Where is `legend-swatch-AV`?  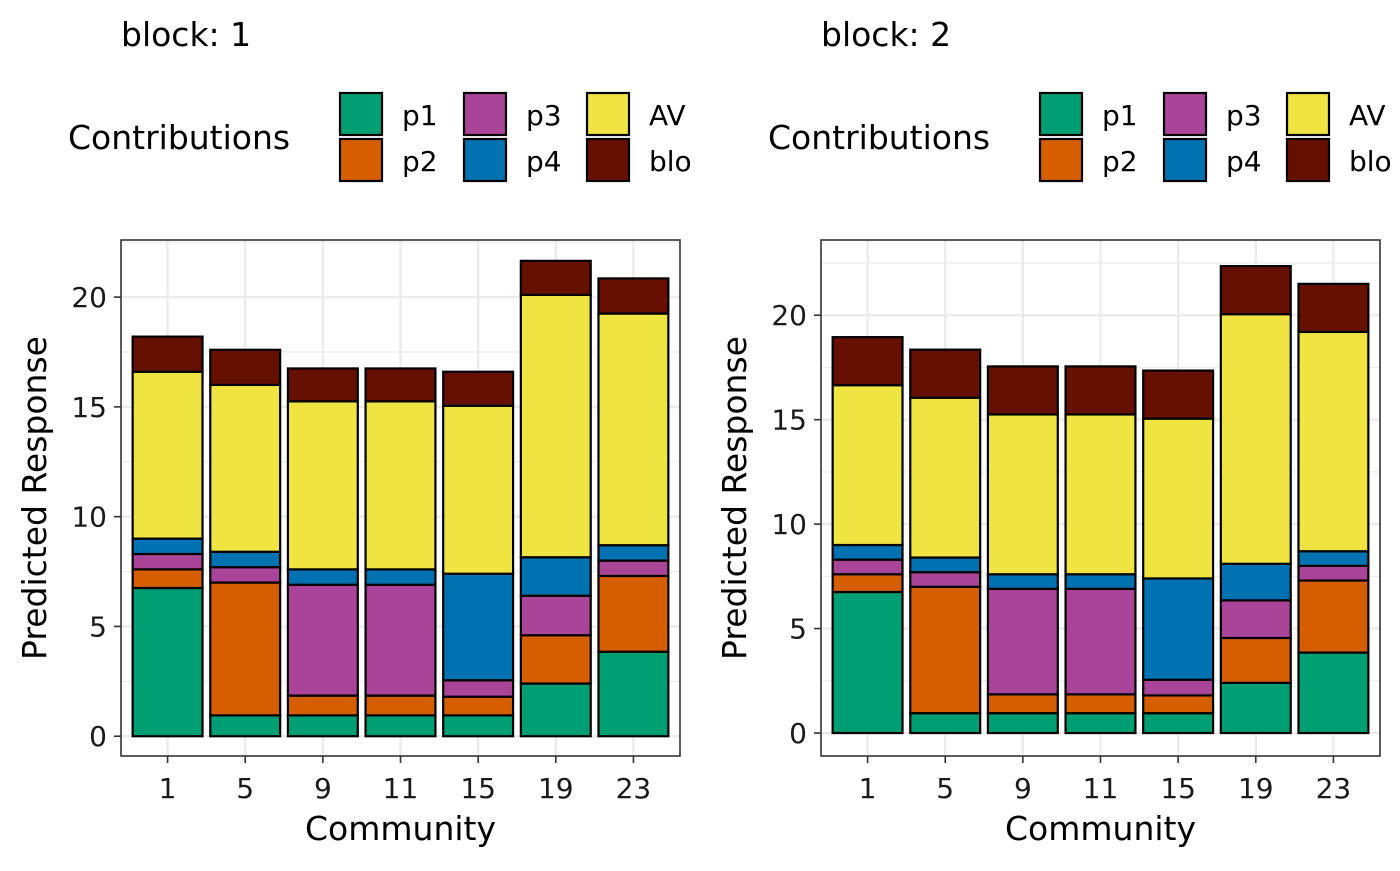 legend-swatch-AV is located at coordinates (1308, 114).